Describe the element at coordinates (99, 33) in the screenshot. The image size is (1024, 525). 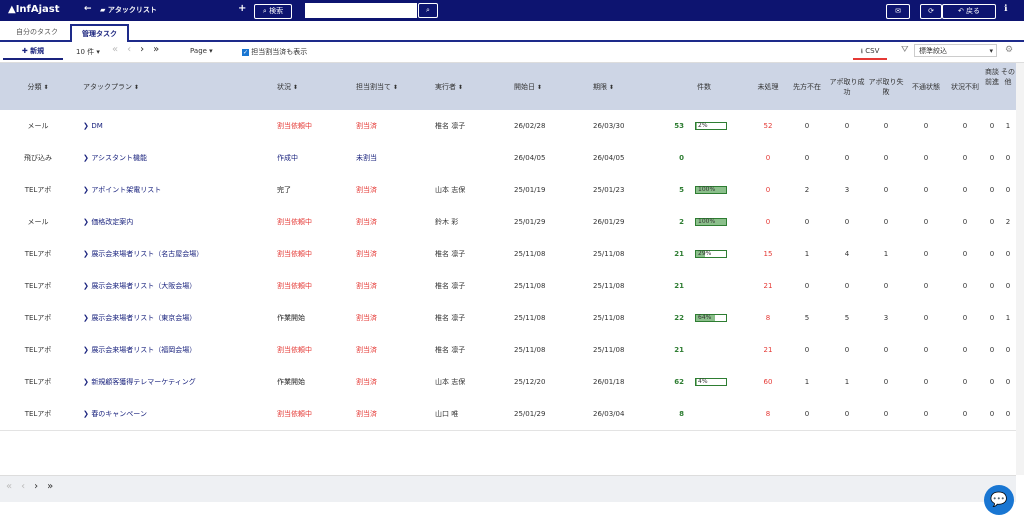
I see `tab-active: 管理タスク` at that location.